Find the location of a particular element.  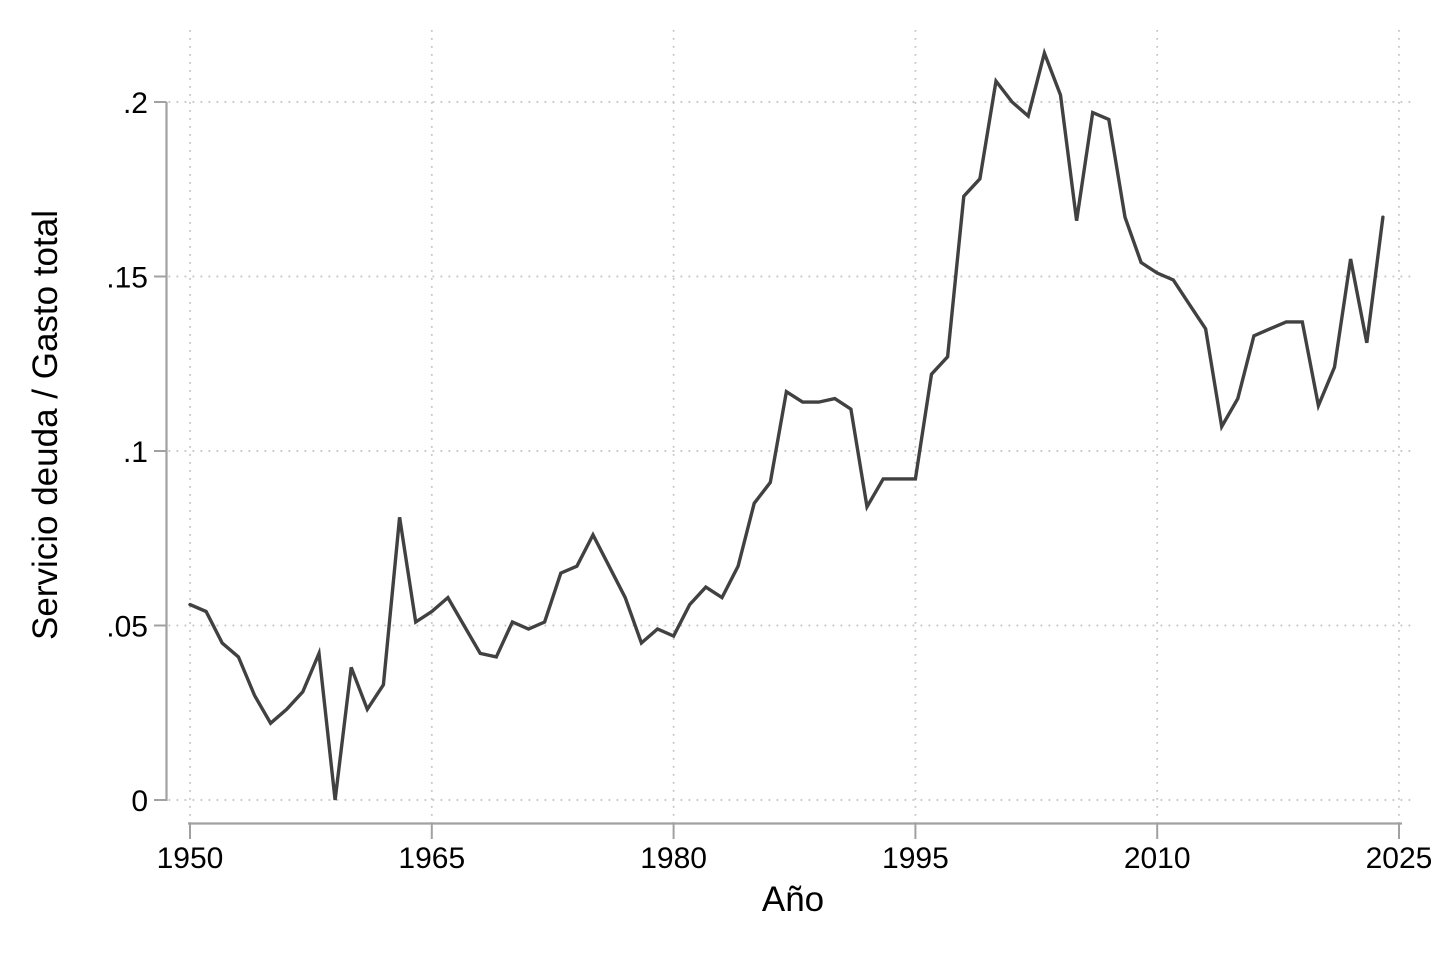

x-axis-title: Año is located at coordinates (793, 899).